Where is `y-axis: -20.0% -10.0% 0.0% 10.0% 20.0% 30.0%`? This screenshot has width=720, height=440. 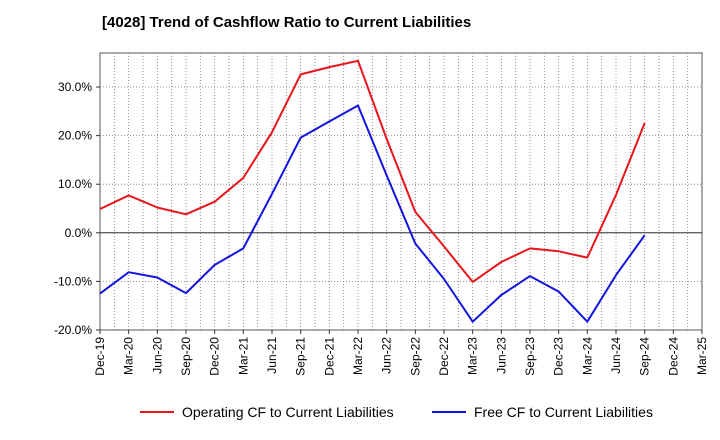
y-axis: -20.0% -10.0% 0.0% 10.0% 20.0% 30.0% is located at coordinates (77, 208).